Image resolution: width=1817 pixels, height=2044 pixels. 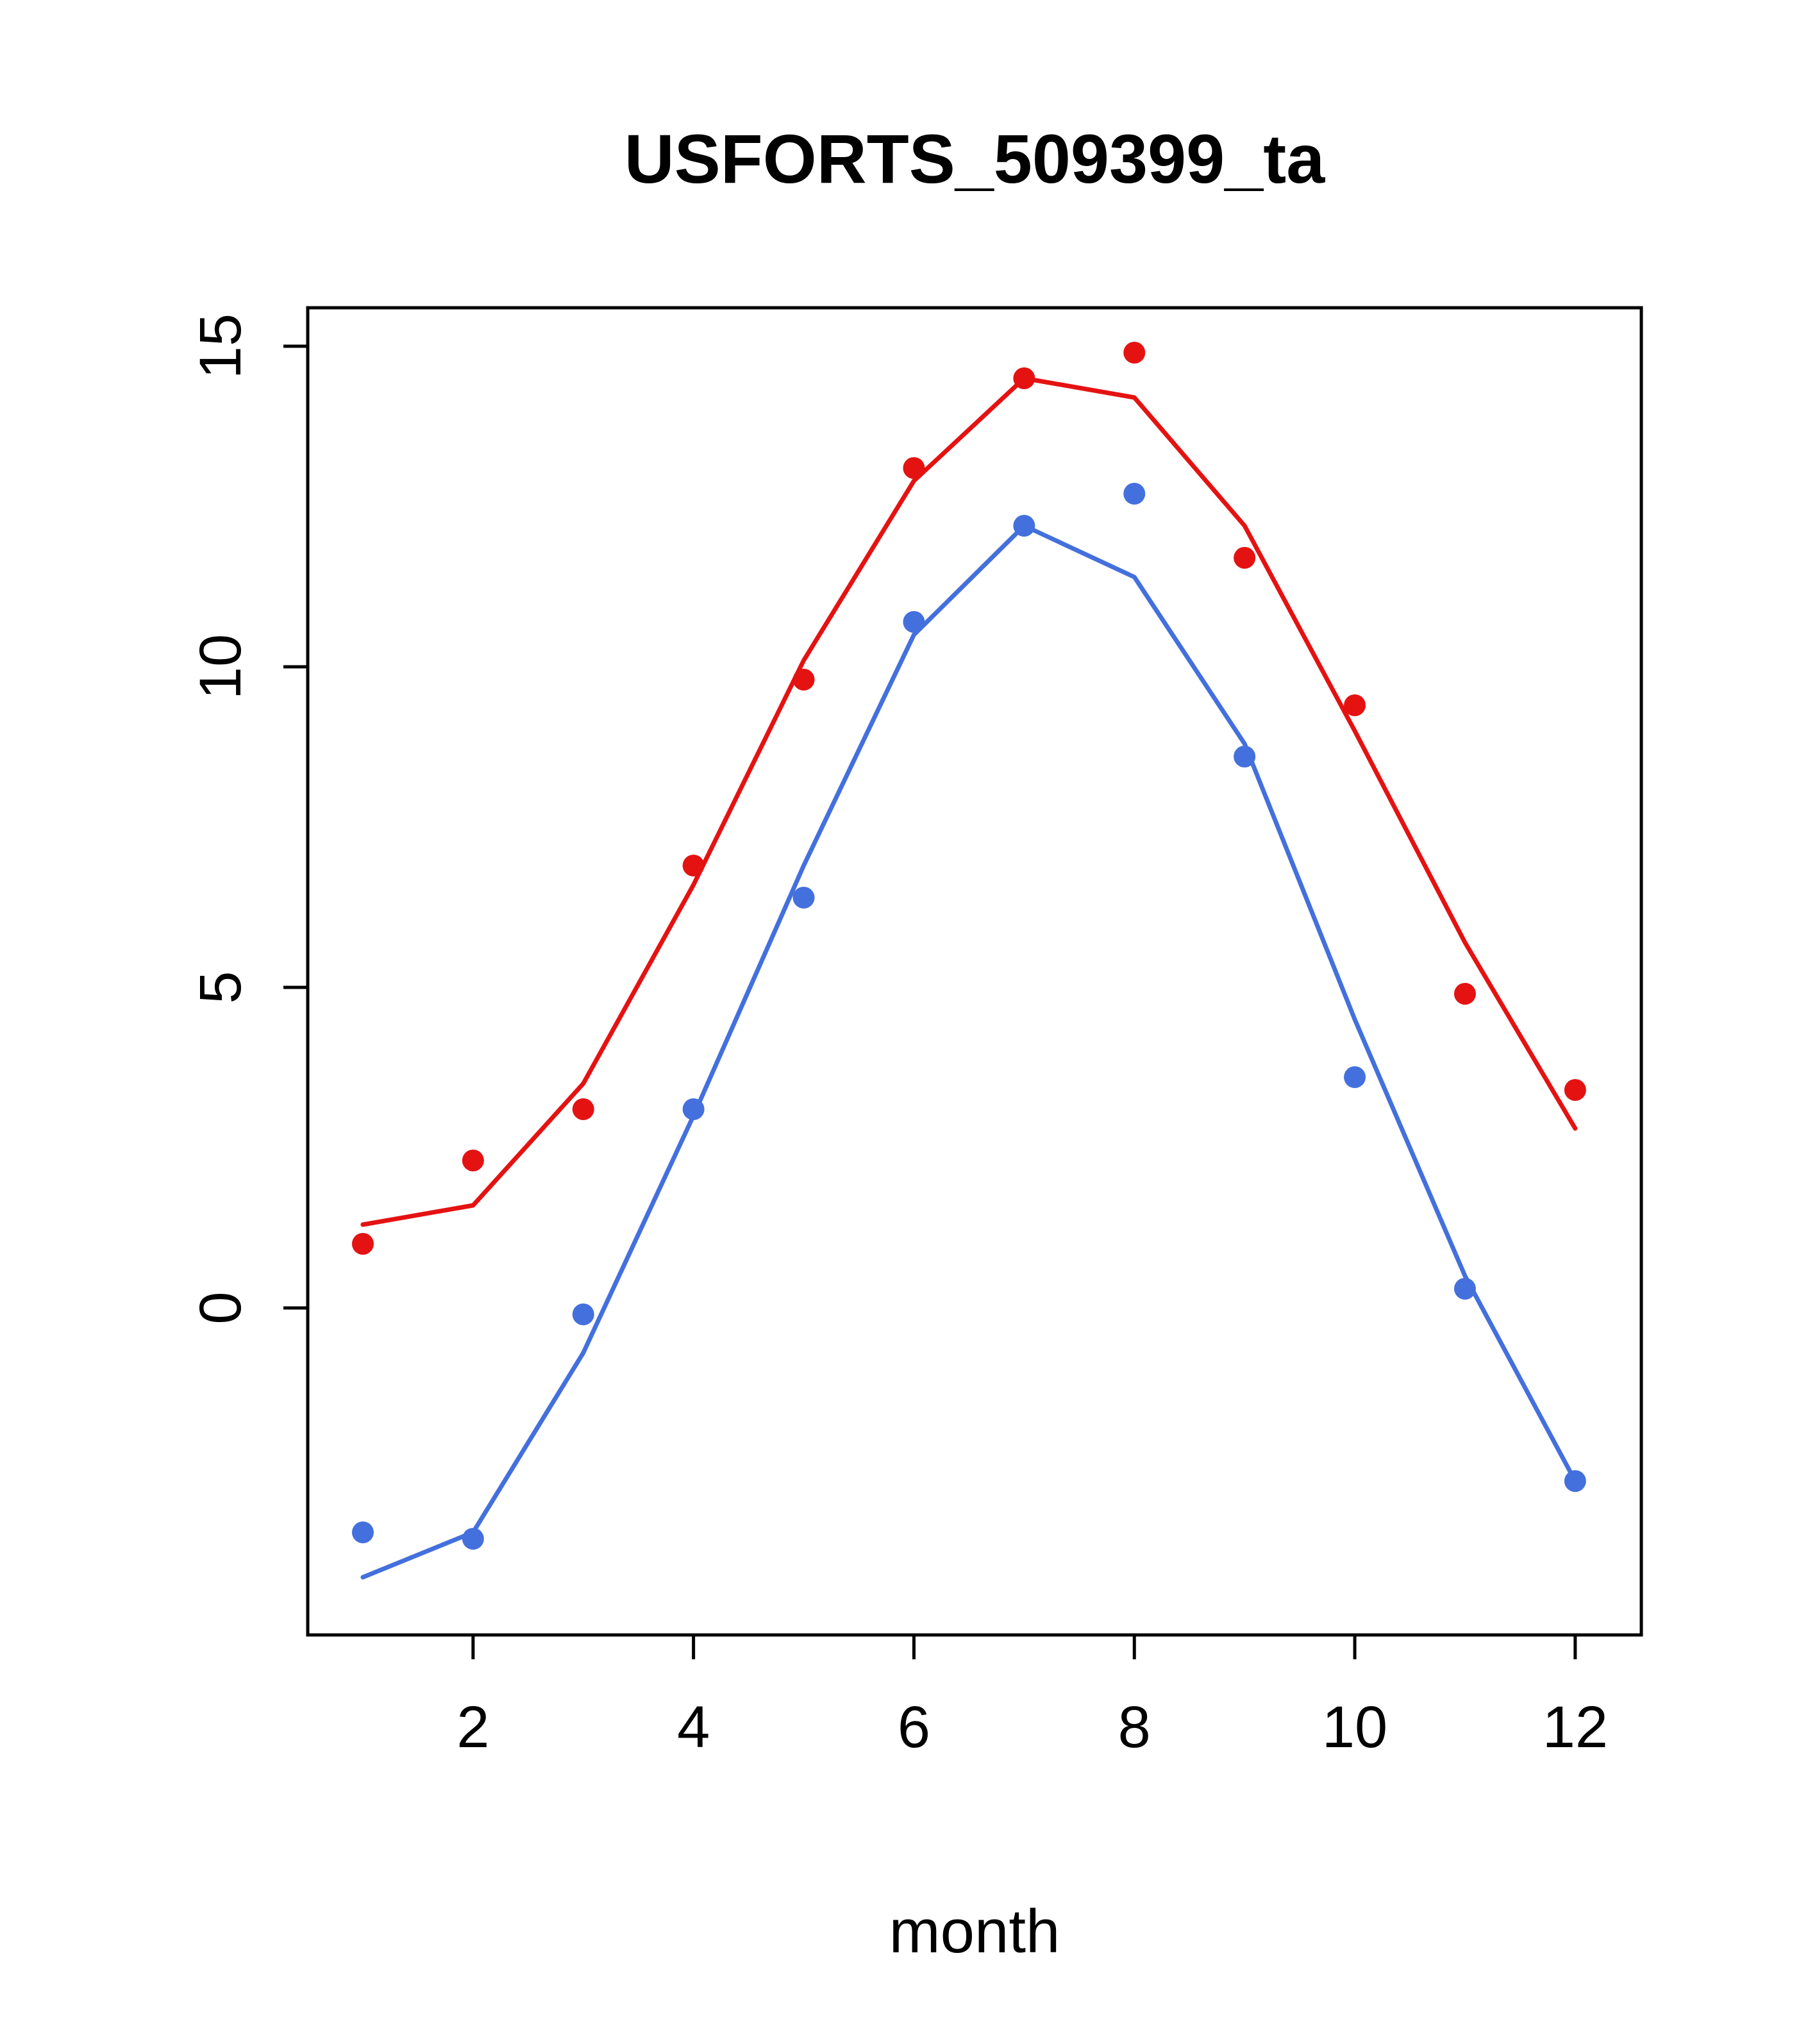 I want to click on x-axis-label: month, so click(x=975, y=1931).